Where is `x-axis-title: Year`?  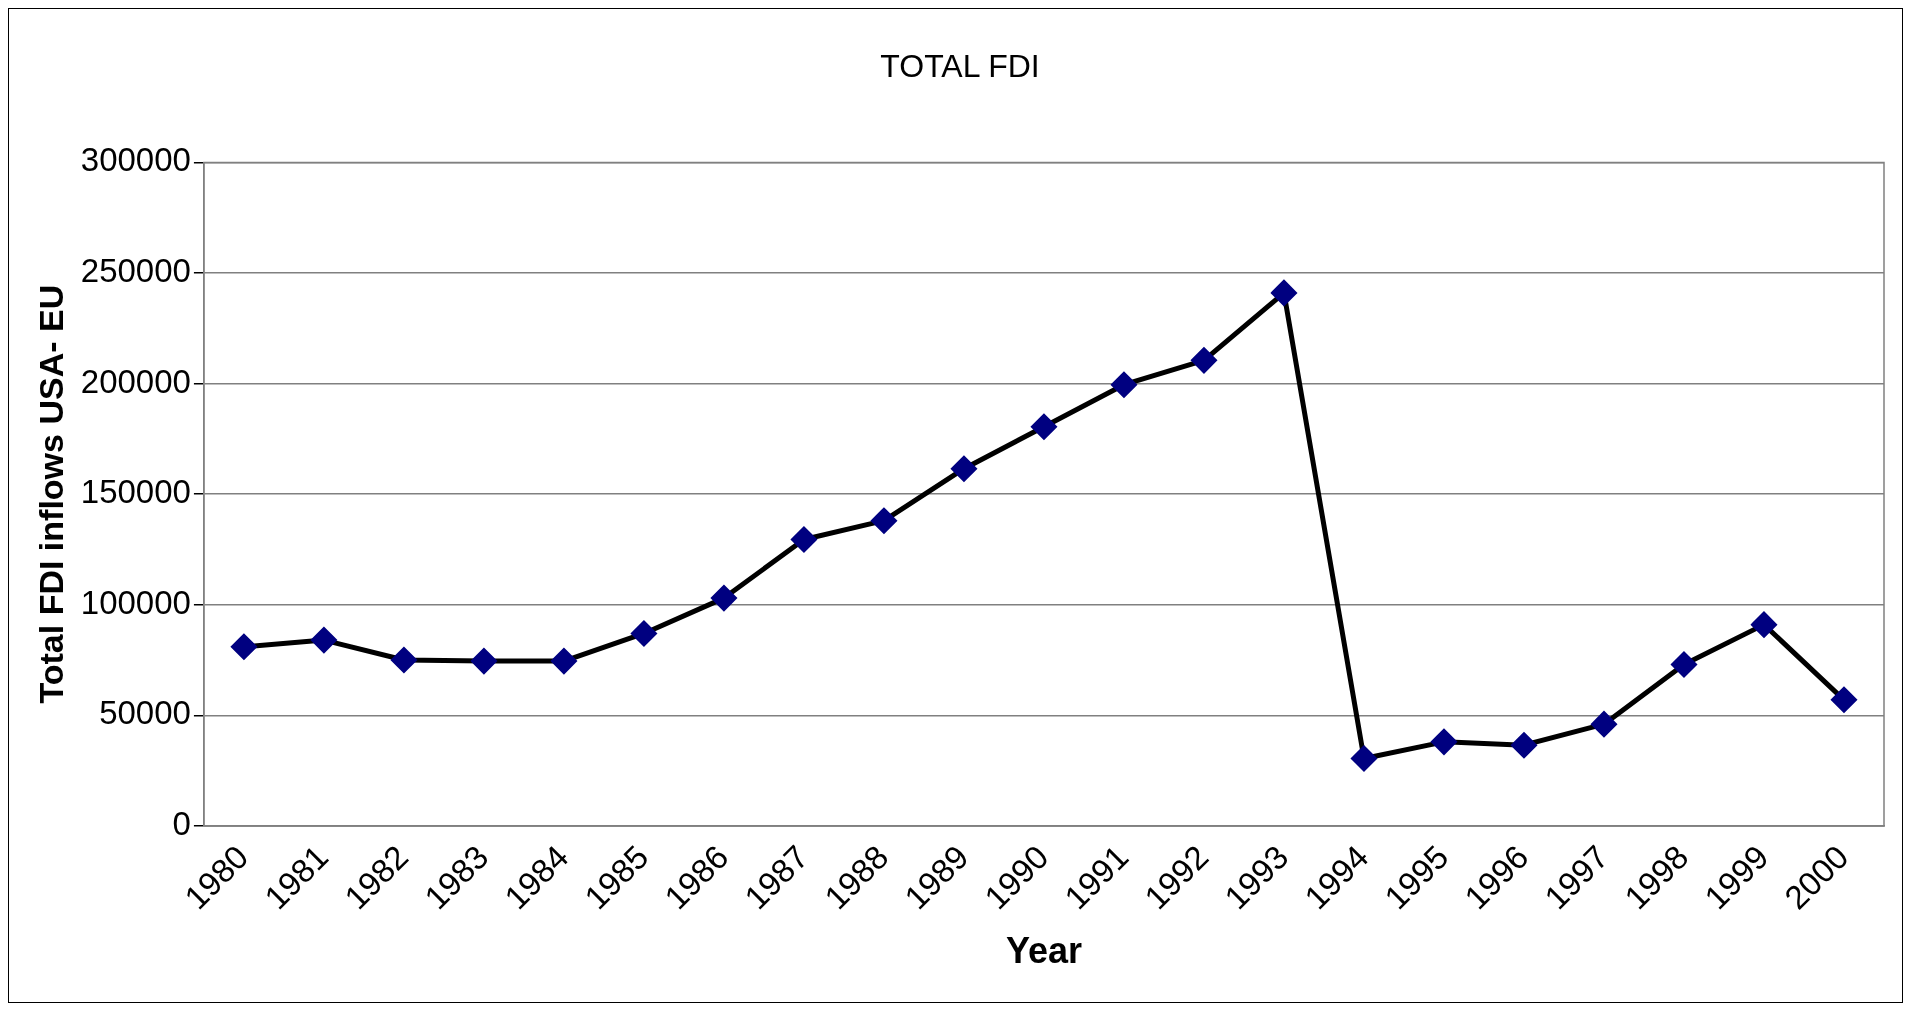
x-axis-title: Year is located at coordinates (1043, 951).